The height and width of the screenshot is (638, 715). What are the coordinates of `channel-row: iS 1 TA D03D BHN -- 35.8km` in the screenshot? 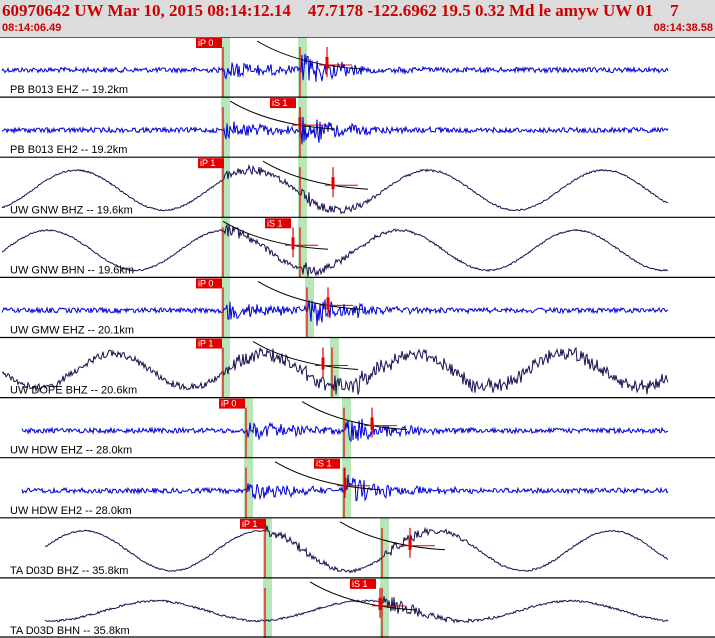 It's located at (357, 607).